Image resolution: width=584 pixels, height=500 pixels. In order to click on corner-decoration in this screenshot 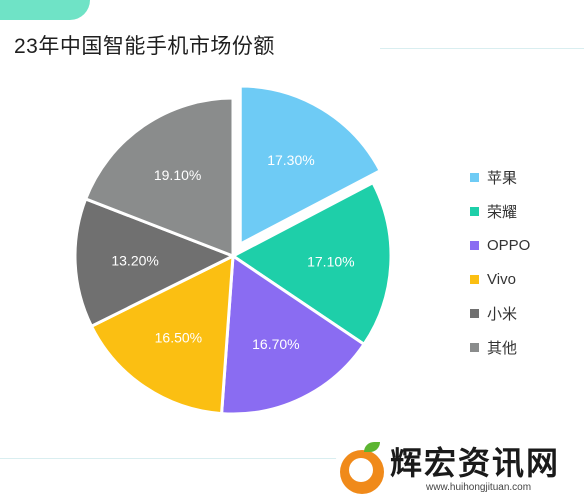, I will do `click(45, 10)`.